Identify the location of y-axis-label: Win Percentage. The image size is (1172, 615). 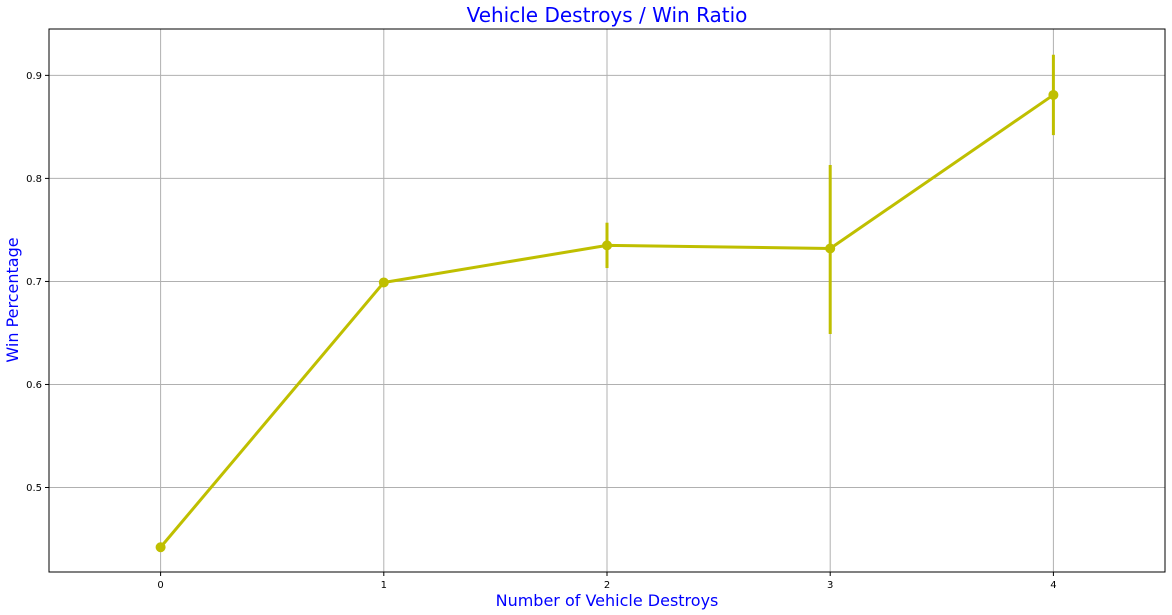
(12, 299).